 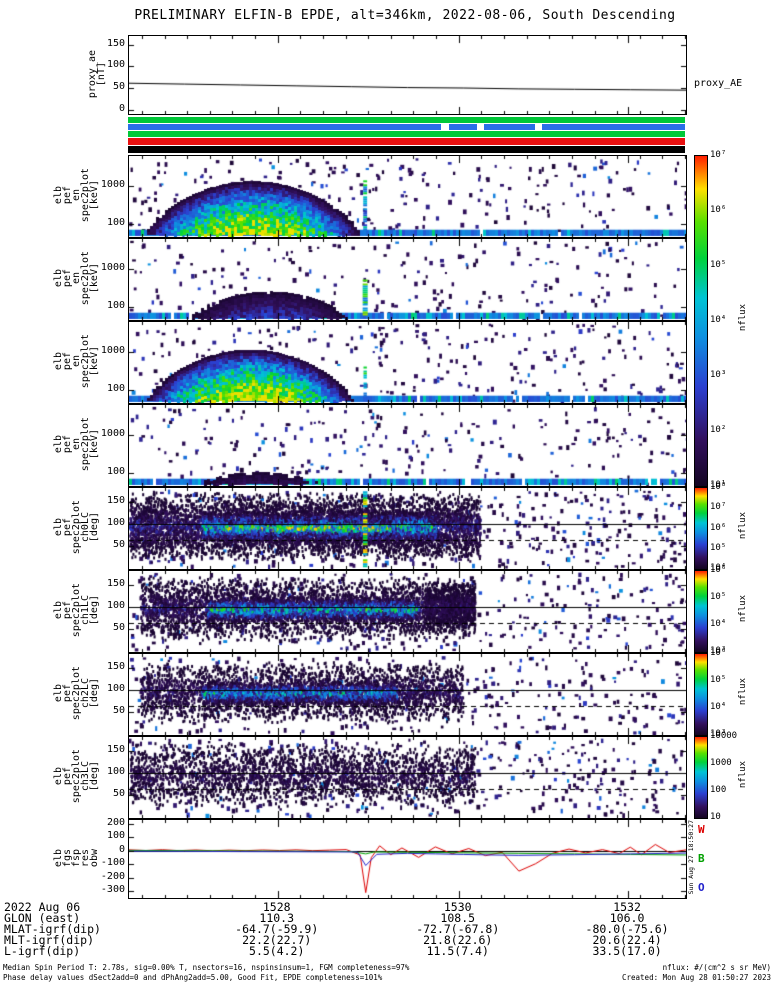 What do you see at coordinates (115, 688) in the screenshot?
I see `ytick-label-p7: 100` at bounding box center [115, 688].